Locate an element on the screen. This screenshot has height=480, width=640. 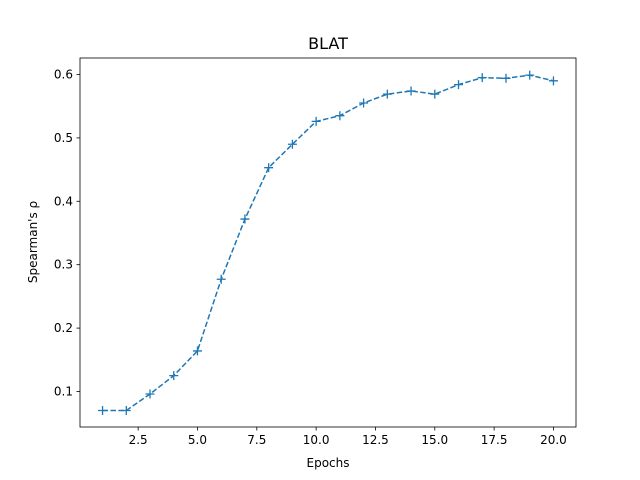
y-tick-label: 0.3 is located at coordinates (63, 265).